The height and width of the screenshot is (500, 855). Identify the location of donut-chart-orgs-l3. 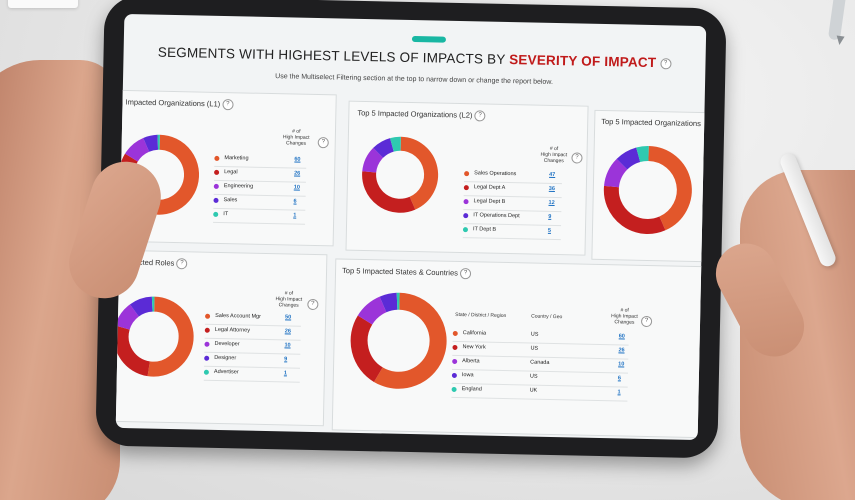
(647, 189).